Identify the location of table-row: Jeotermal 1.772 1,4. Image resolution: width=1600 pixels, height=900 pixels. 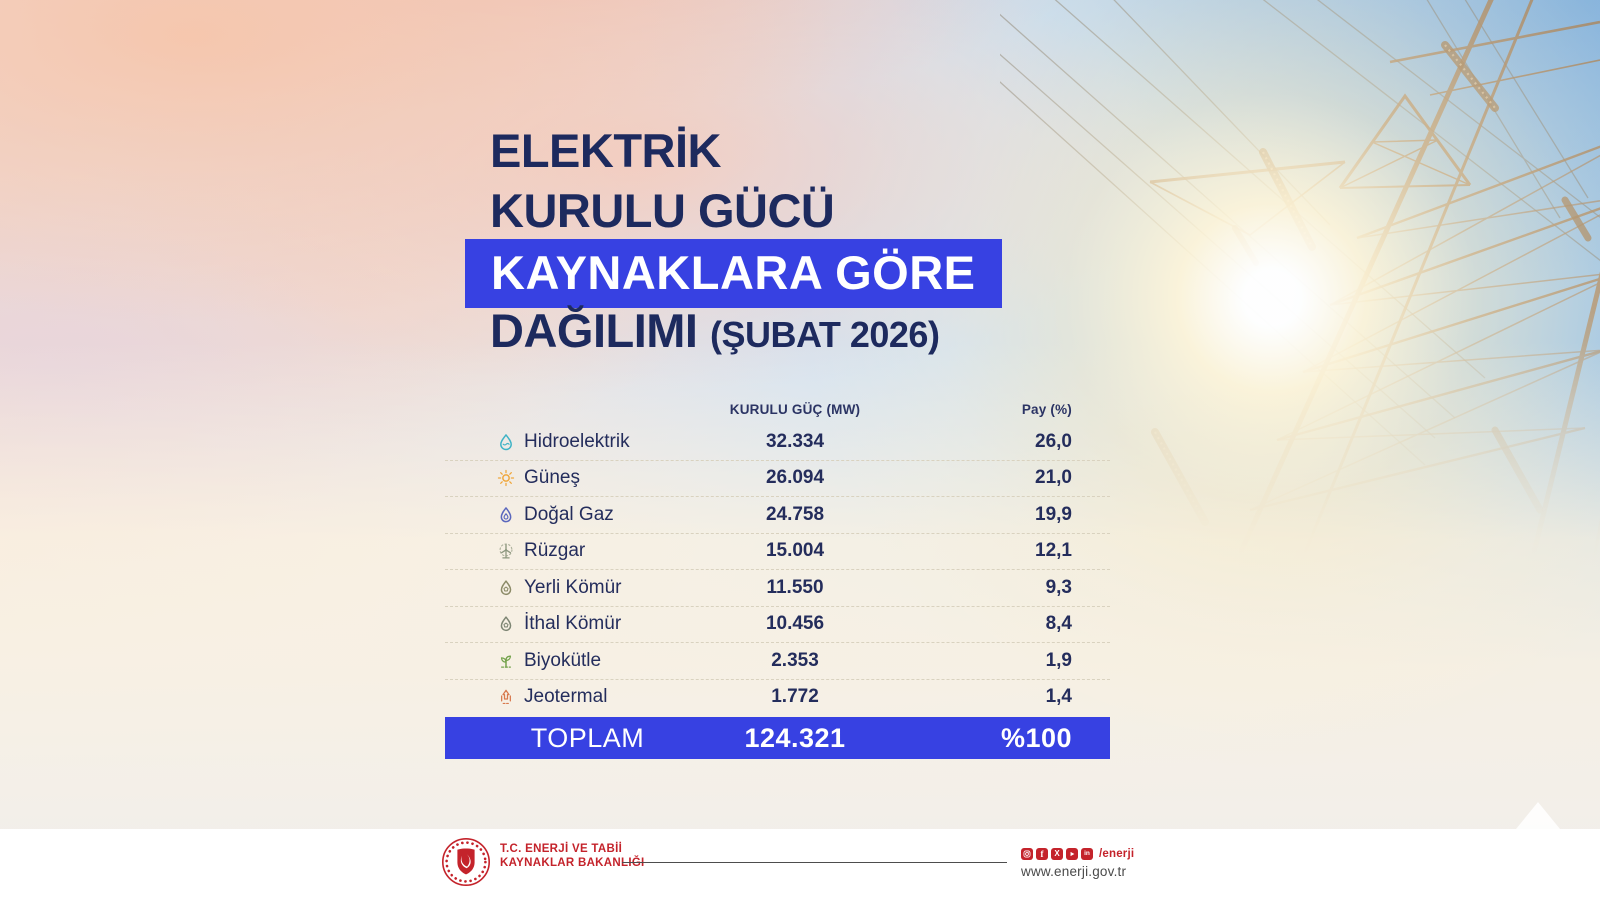
(777, 698).